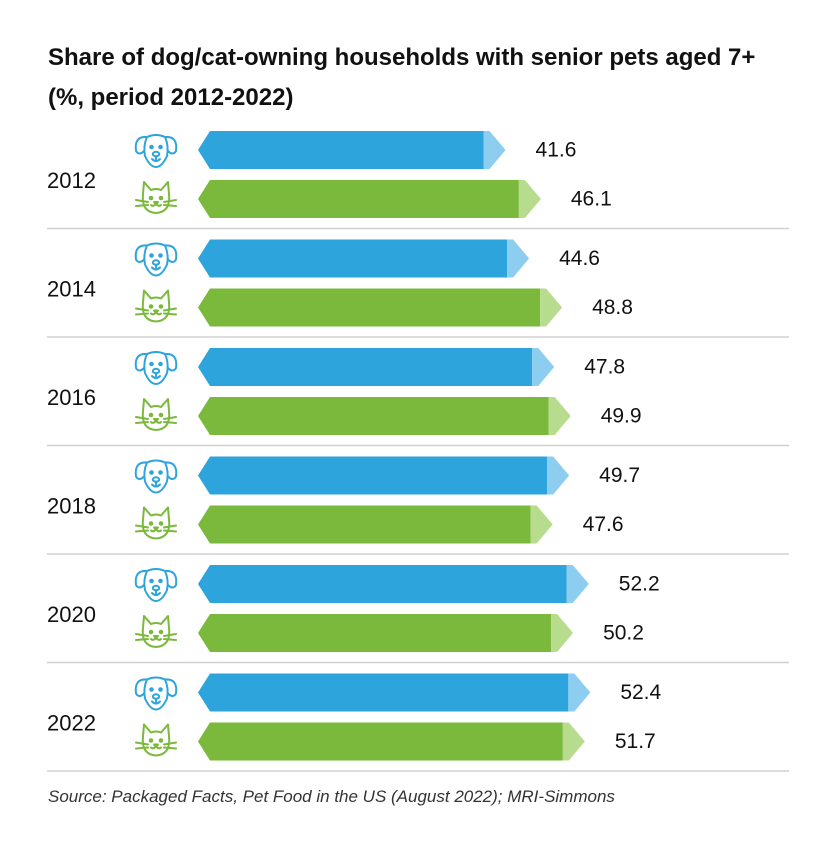 This screenshot has height=842, width=817. Describe the element at coordinates (619, 475) in the screenshot. I see `dog-value-label: 49.7` at that location.